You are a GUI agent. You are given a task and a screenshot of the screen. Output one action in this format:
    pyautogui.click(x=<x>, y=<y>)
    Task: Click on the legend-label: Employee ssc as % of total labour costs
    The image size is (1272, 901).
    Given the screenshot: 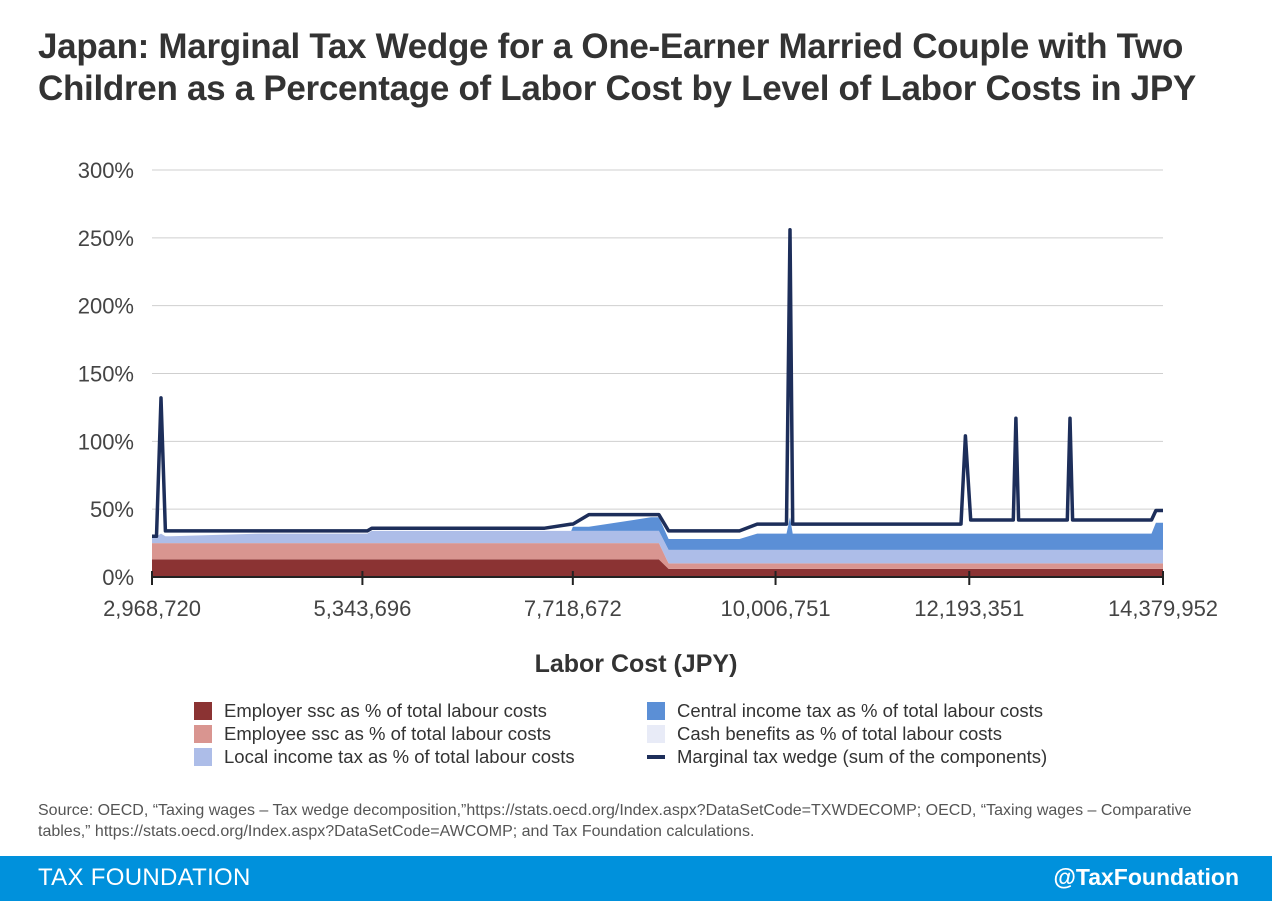 What is the action you would take?
    pyautogui.click(x=387, y=733)
    